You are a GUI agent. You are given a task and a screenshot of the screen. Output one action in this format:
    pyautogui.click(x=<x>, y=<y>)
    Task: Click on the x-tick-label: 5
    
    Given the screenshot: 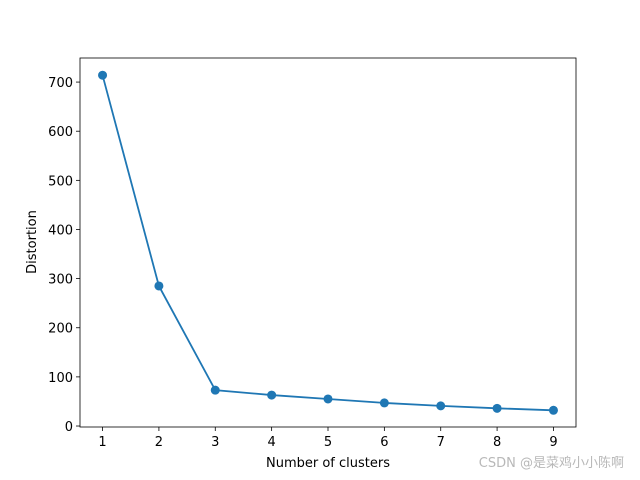 What is the action you would take?
    pyautogui.click(x=328, y=442)
    